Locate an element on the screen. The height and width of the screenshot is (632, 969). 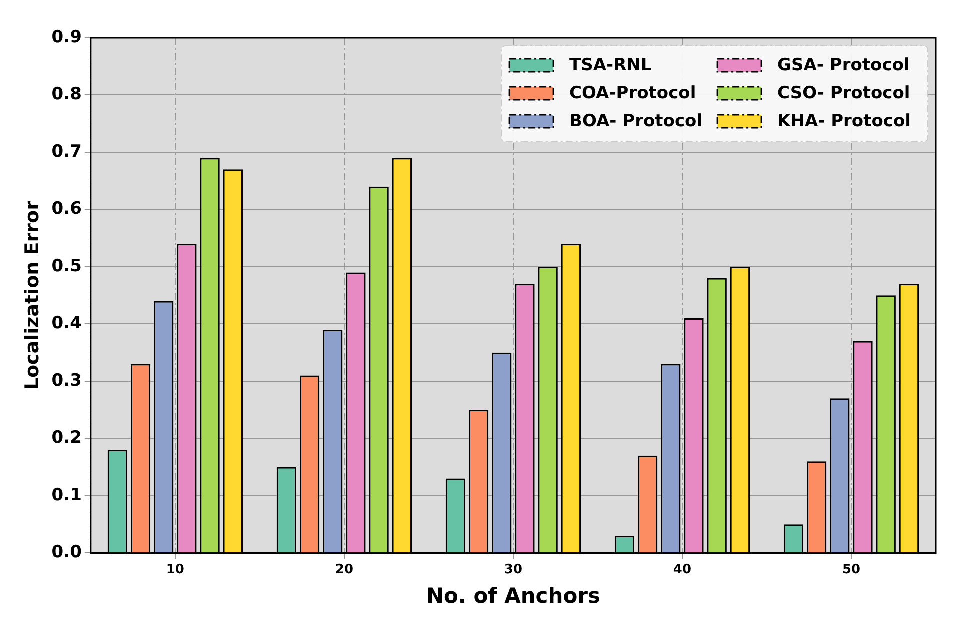
y-tick-label: 0.1 is located at coordinates (67, 495).